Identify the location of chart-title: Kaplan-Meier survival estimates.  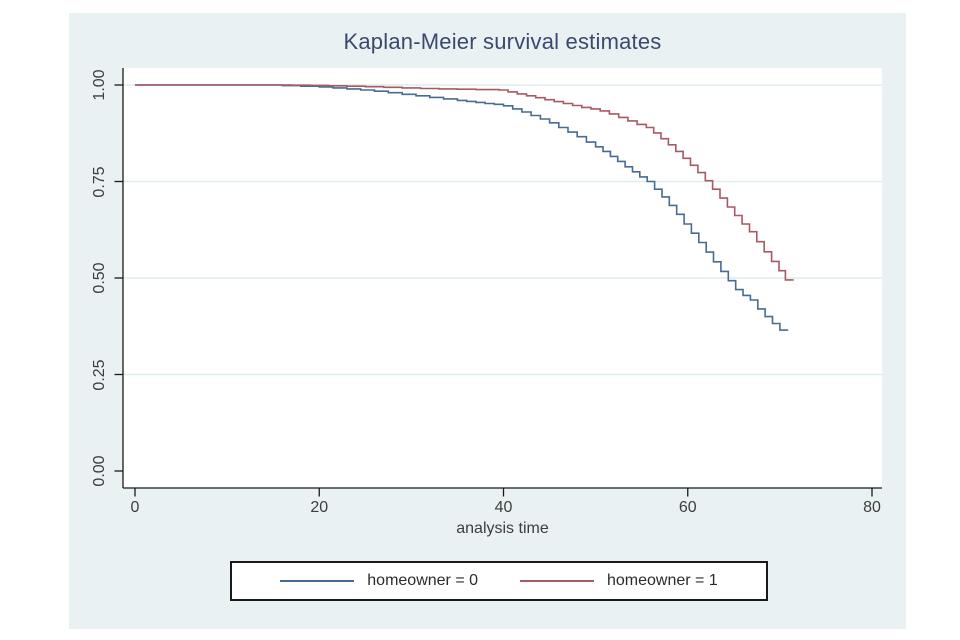
(502, 41).